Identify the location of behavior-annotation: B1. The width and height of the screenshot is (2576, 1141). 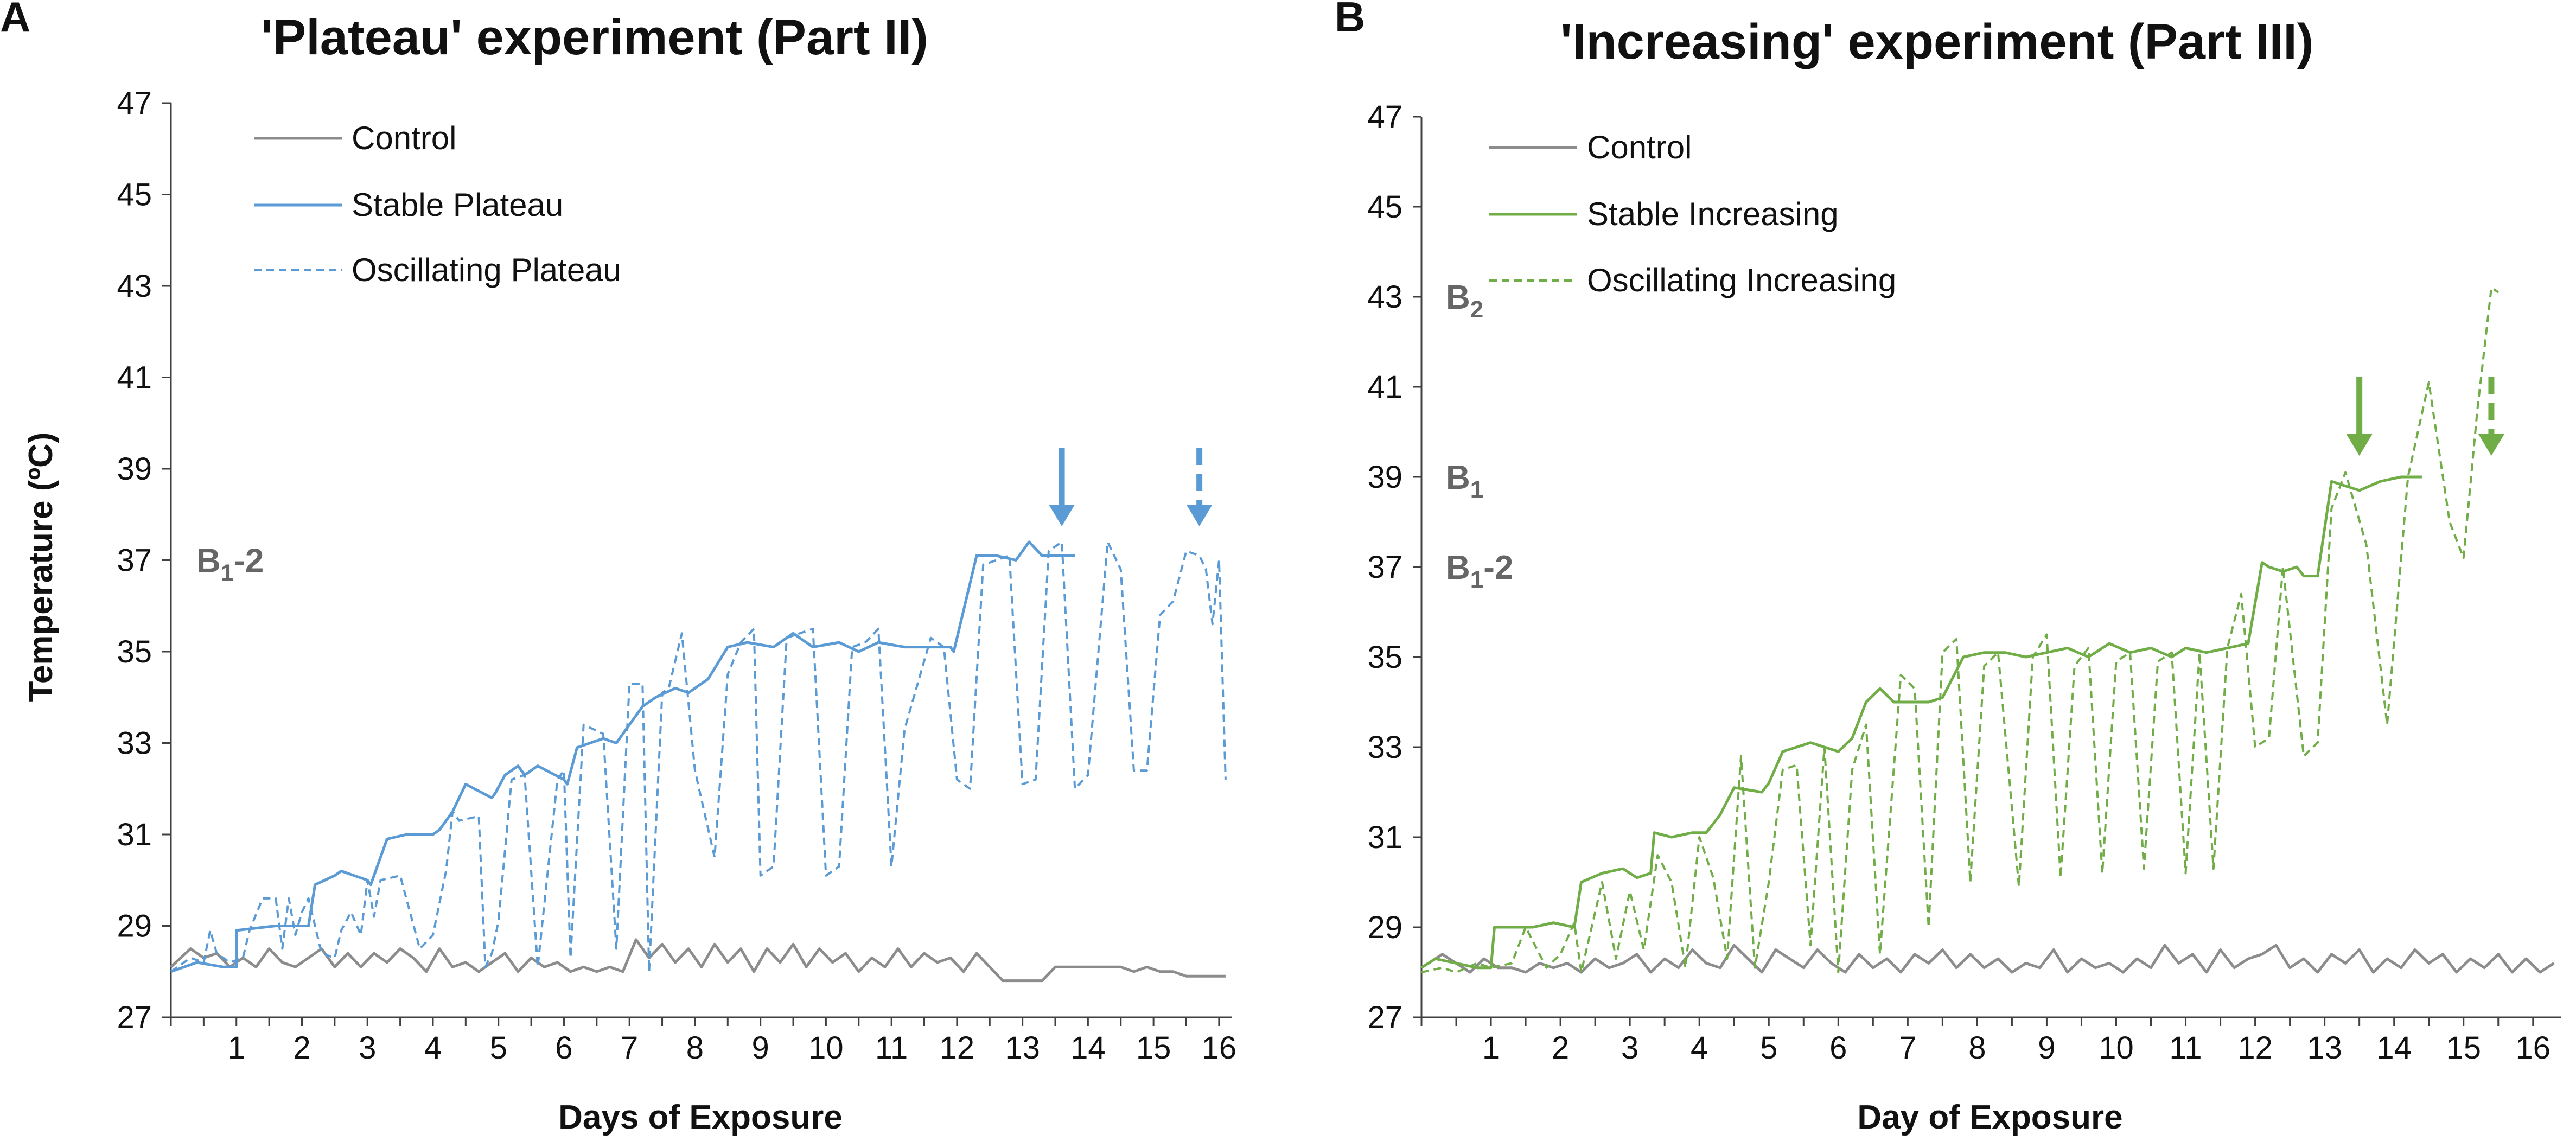
(1464, 481).